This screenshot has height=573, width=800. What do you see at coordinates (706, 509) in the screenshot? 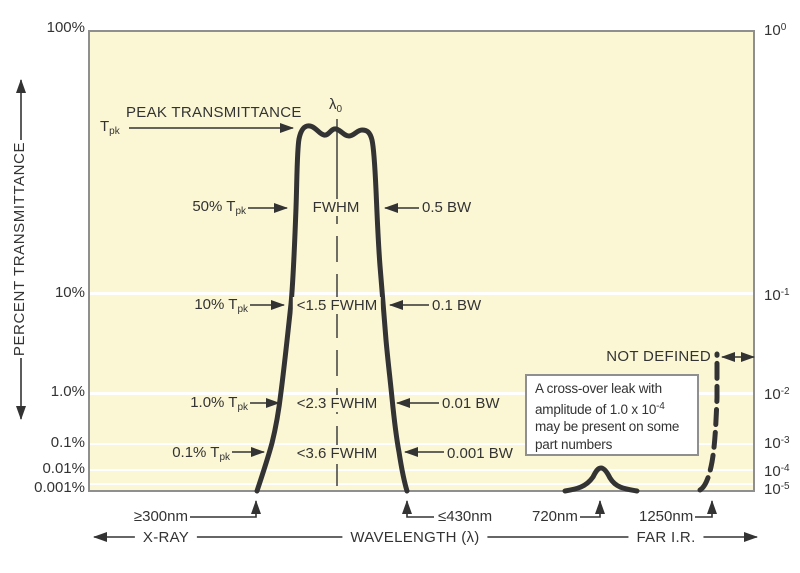
I see `tick-arrow-1250nm` at bounding box center [706, 509].